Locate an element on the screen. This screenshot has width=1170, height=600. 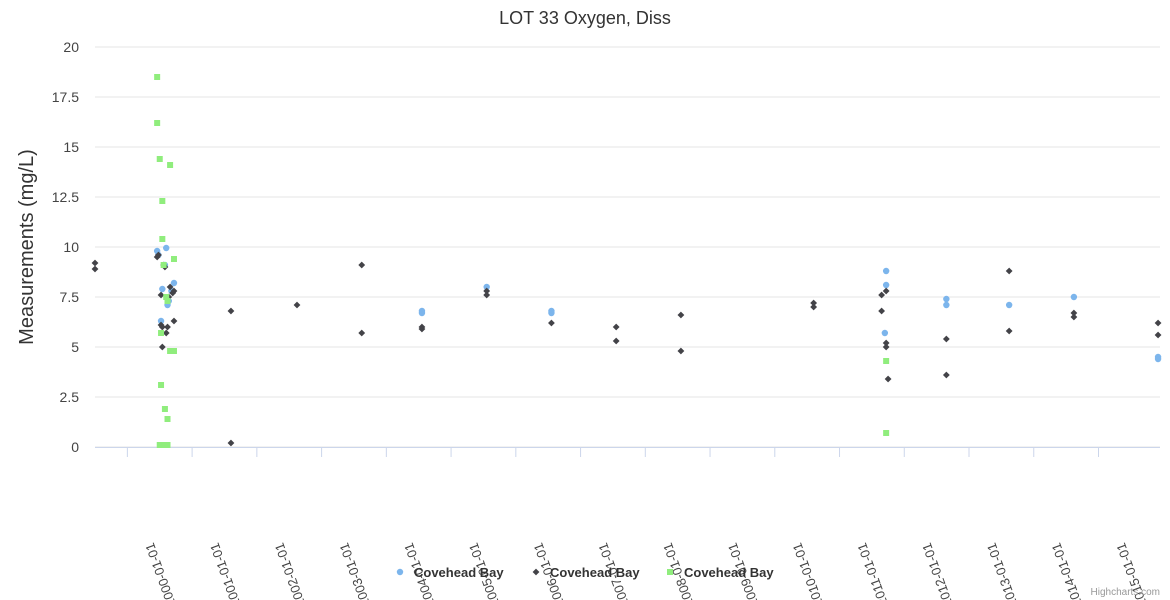
credits-link: Highcharts.com is located at coordinates (1125, 592).